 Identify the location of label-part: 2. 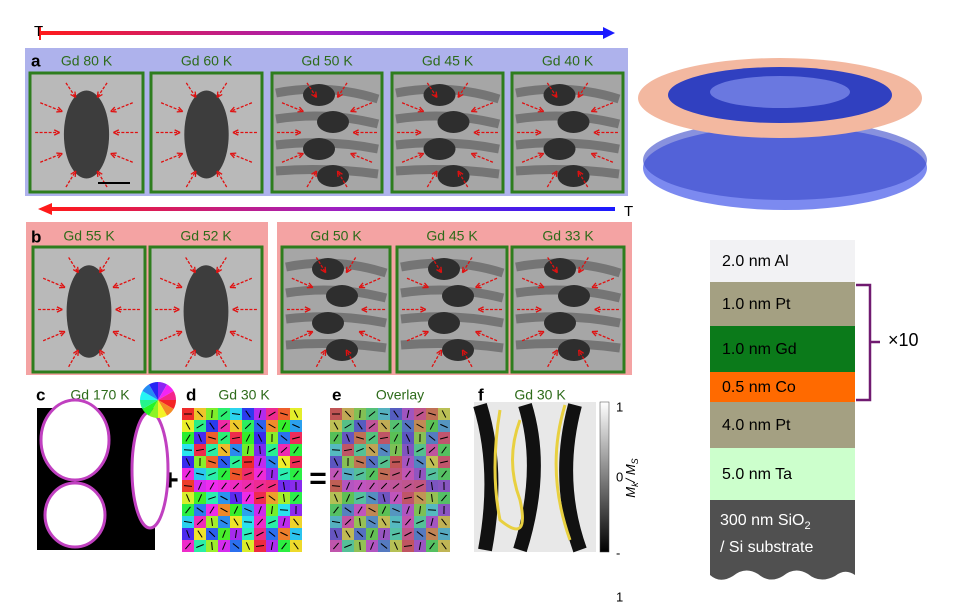
(807, 526).